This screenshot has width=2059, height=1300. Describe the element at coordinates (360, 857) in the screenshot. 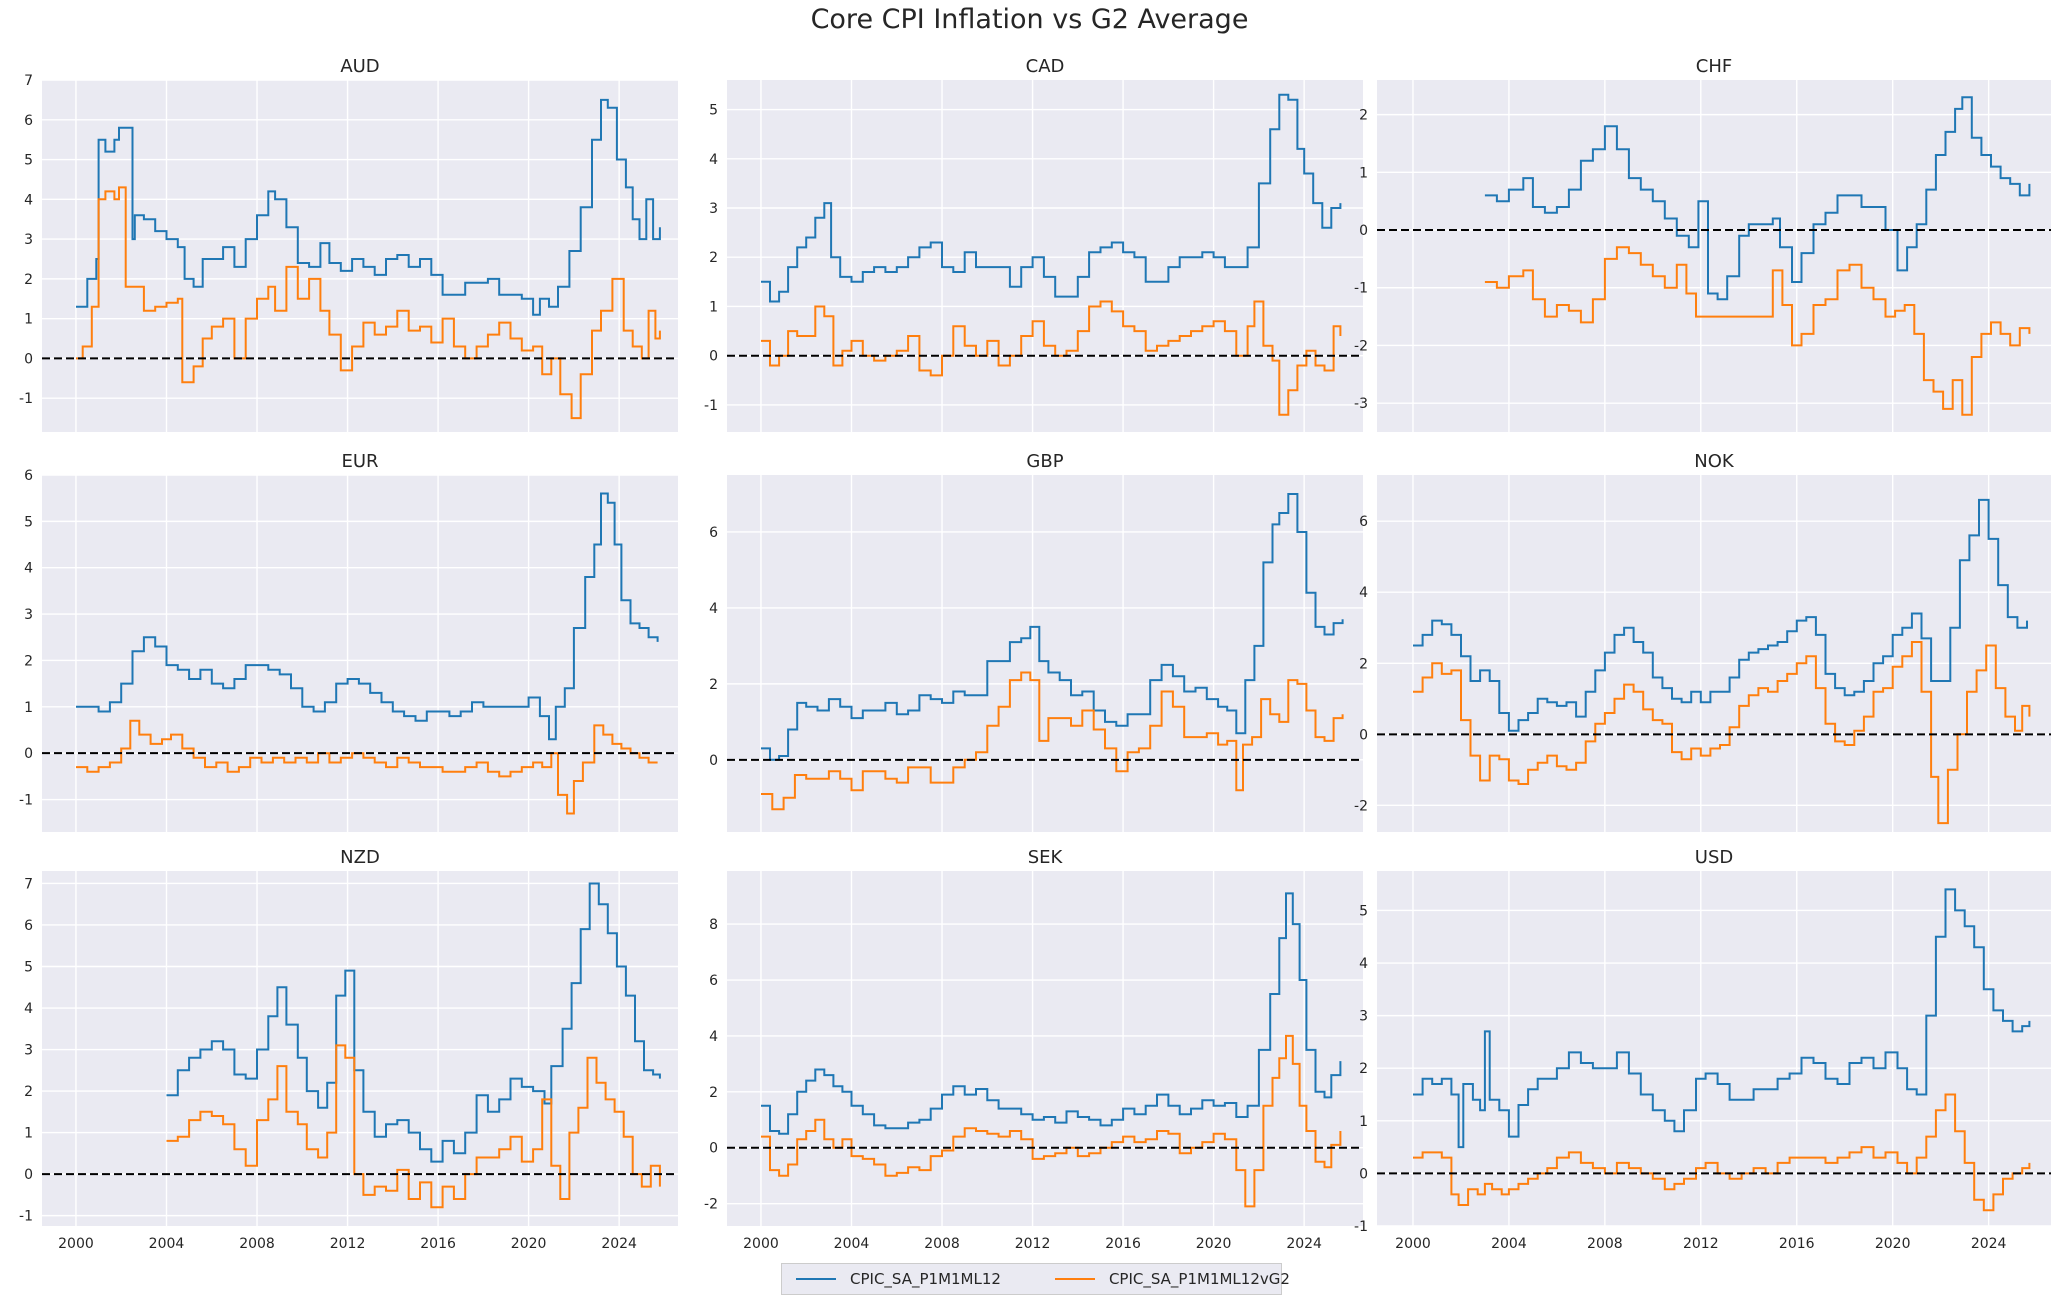

I see `panel-title: NZD` at that location.